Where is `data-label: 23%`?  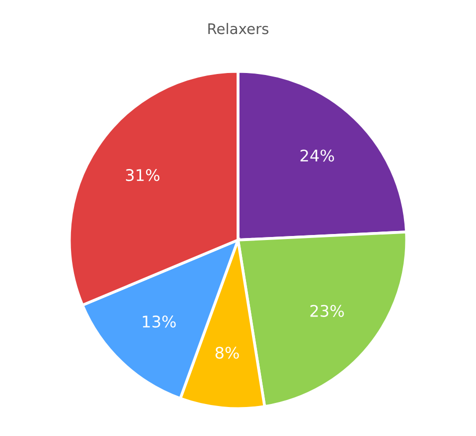 data-label: 23% is located at coordinates (327, 310).